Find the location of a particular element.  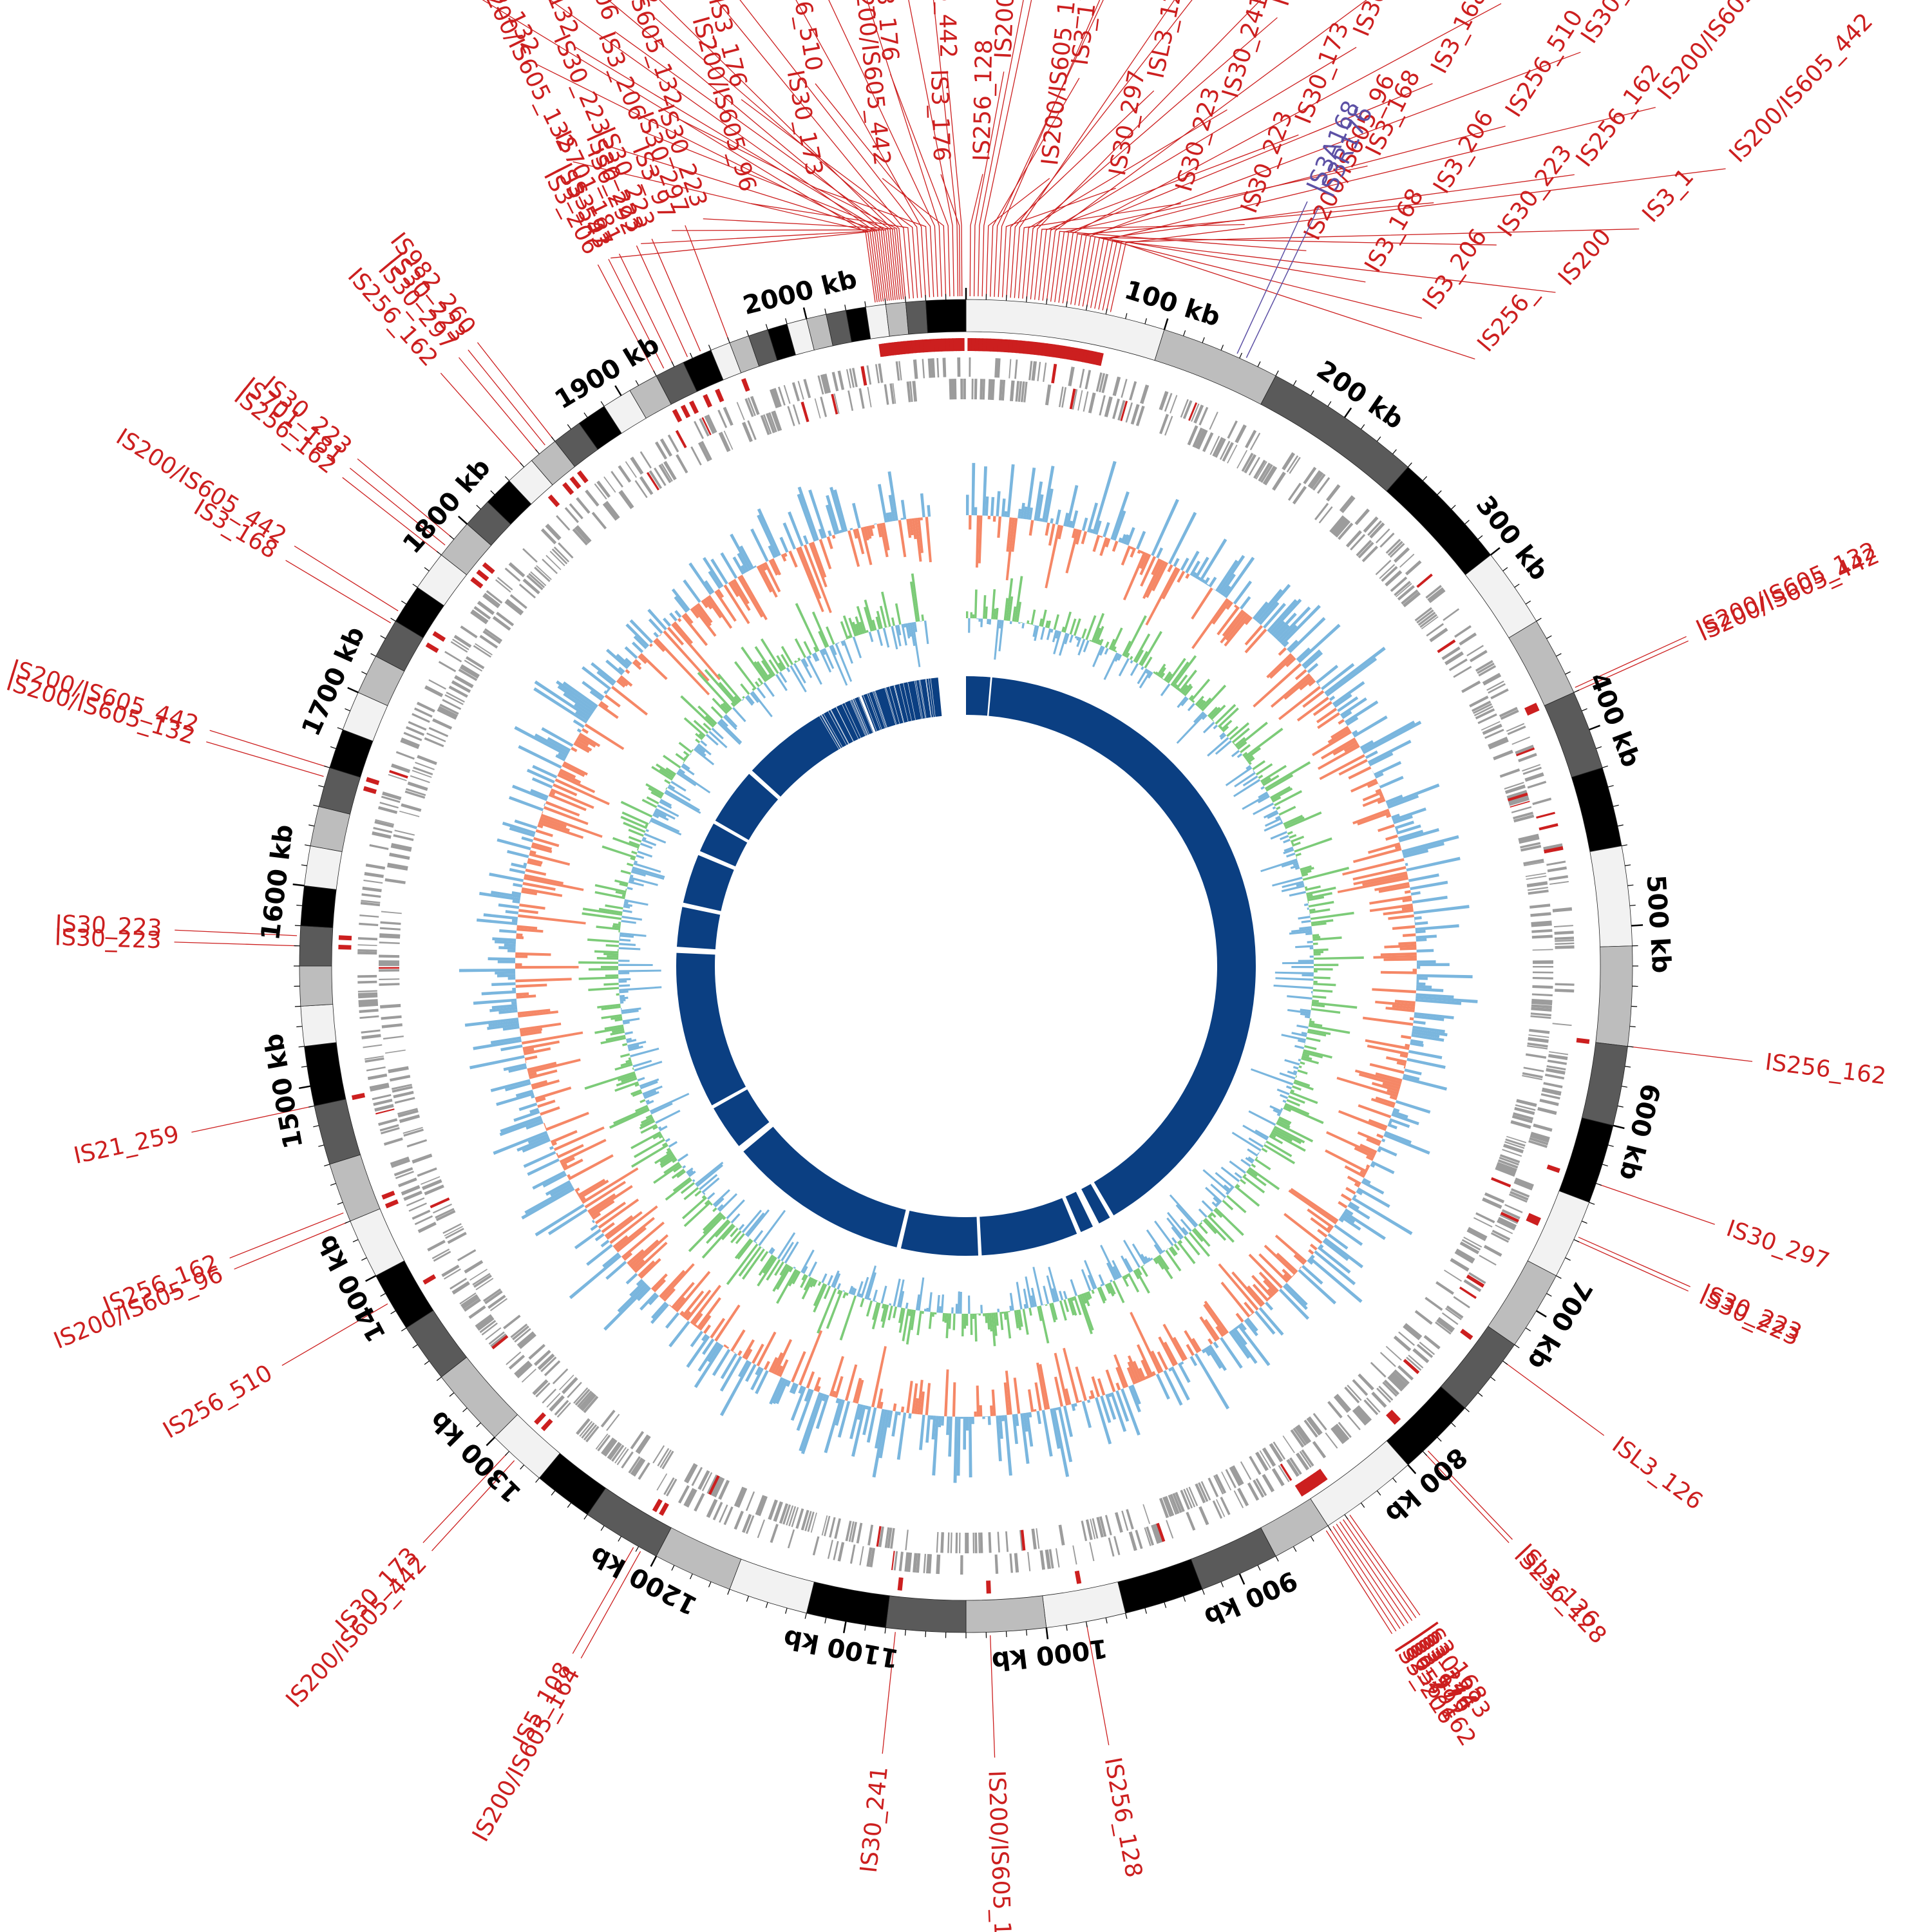

core-segment is located at coordinates (1079, 1212).